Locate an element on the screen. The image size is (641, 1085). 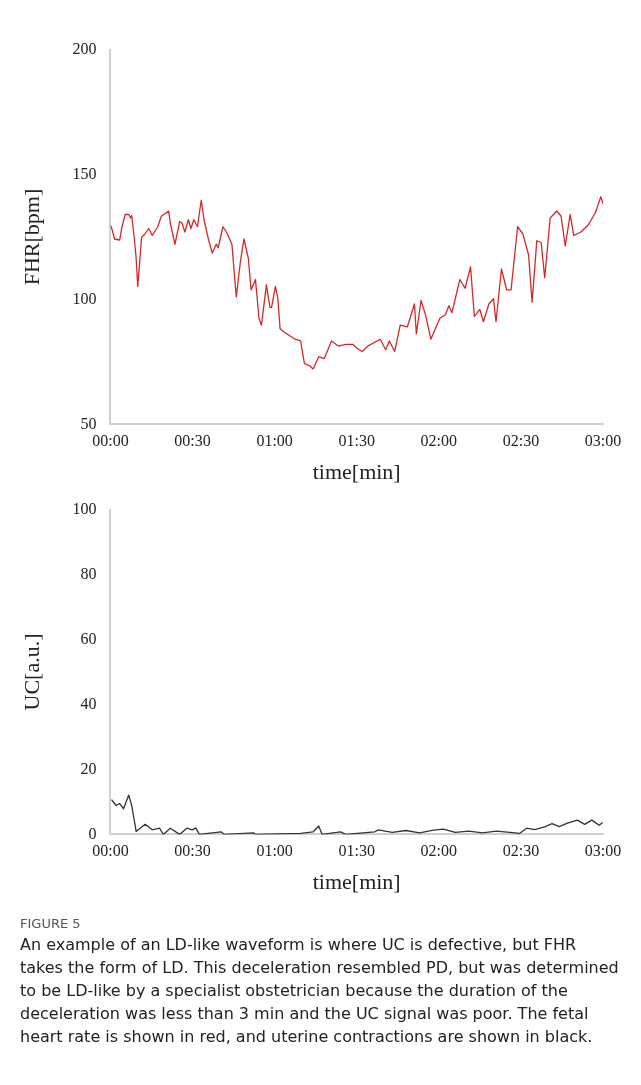
y-tick-label: 60 is located at coordinates (88, 638).